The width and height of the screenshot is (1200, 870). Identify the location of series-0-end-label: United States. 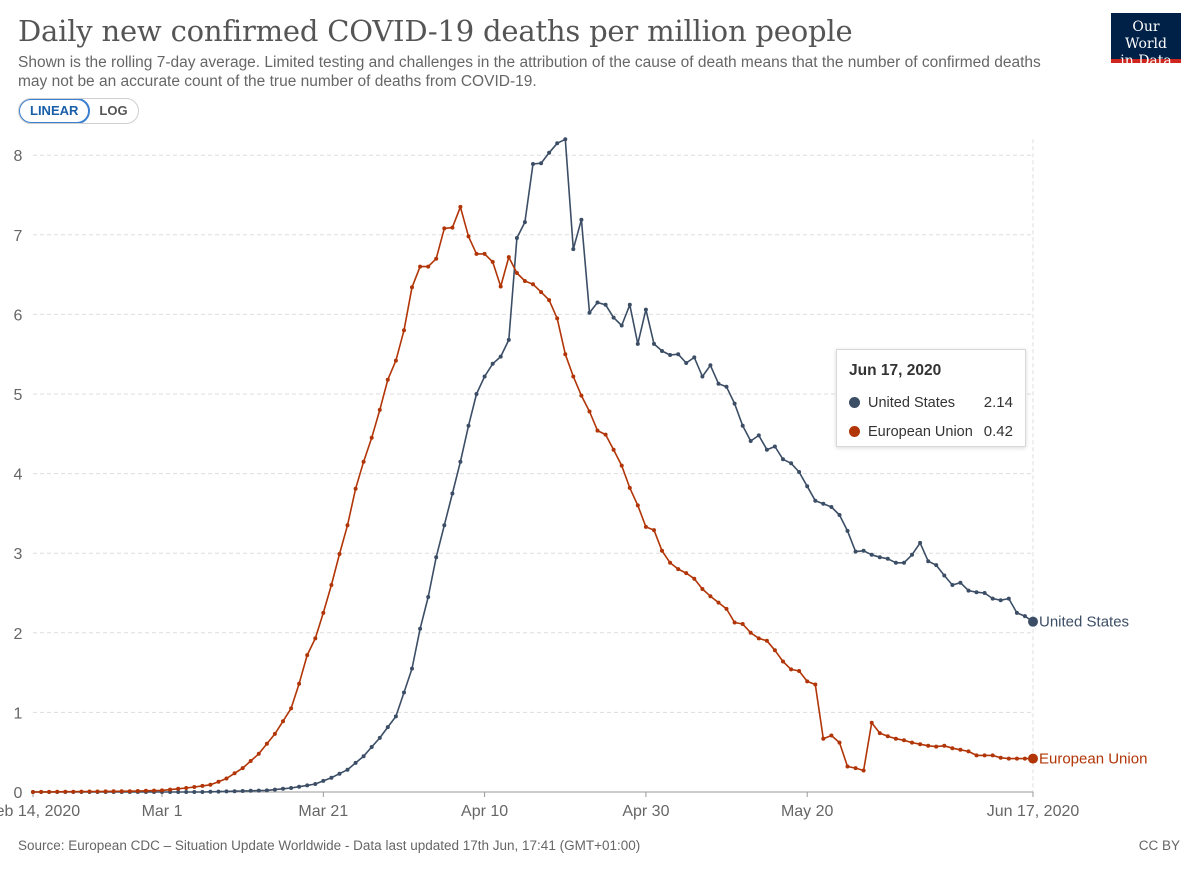
(1084, 622).